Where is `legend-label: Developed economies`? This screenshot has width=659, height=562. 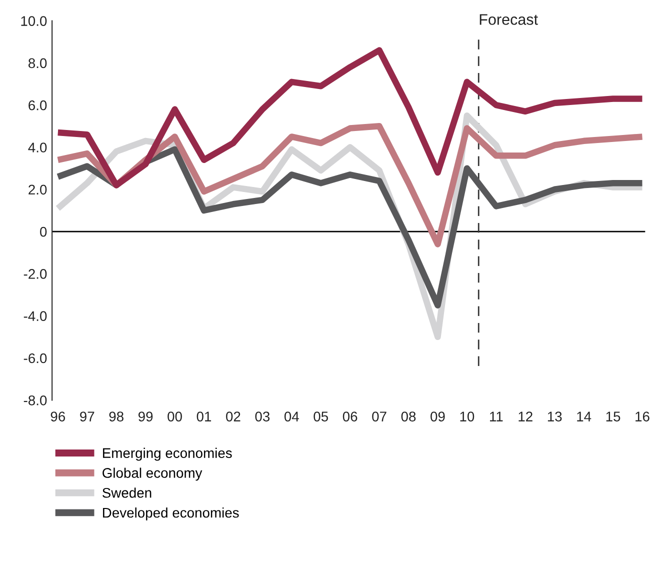 legend-label: Developed economies is located at coordinates (171, 513).